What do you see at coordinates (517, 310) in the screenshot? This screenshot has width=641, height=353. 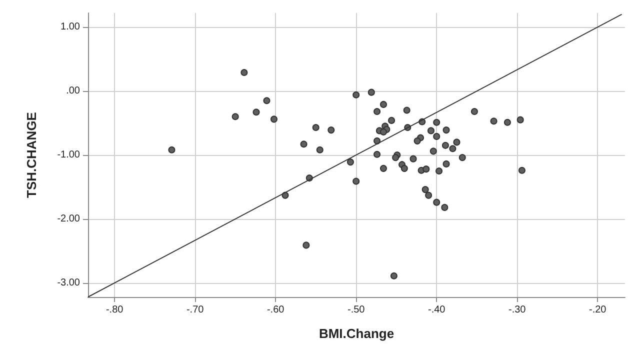 I see `x-tick-label: -.30` at bounding box center [517, 310].